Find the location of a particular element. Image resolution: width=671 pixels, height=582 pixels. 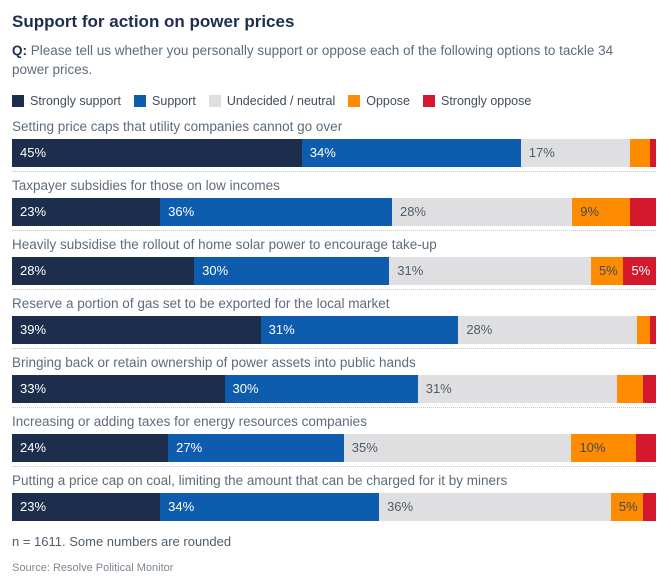

stacked-bar: 28% 30% 31% 5% 5% is located at coordinates (334, 271).